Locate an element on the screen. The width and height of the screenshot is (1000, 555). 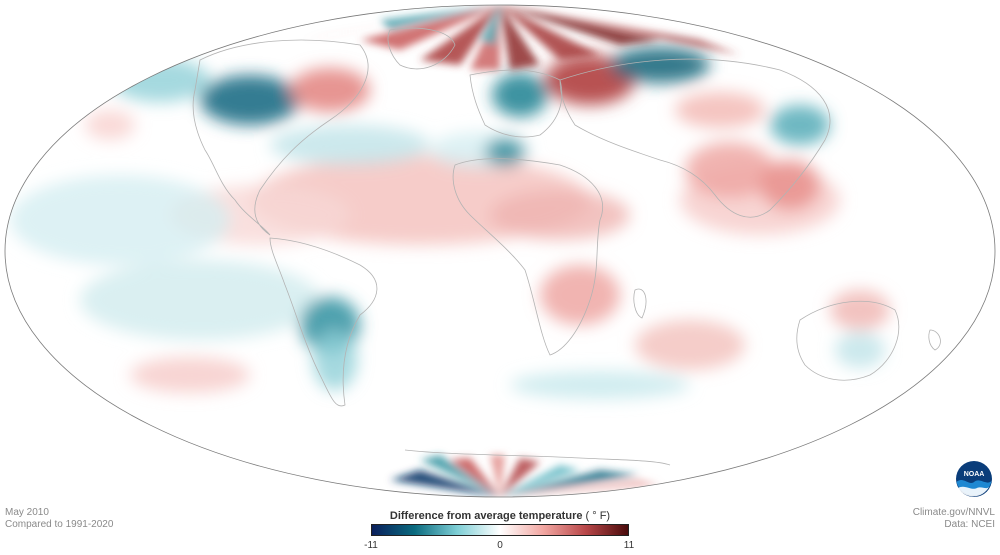
legend-tick-max: 11 is located at coordinates (629, 545).